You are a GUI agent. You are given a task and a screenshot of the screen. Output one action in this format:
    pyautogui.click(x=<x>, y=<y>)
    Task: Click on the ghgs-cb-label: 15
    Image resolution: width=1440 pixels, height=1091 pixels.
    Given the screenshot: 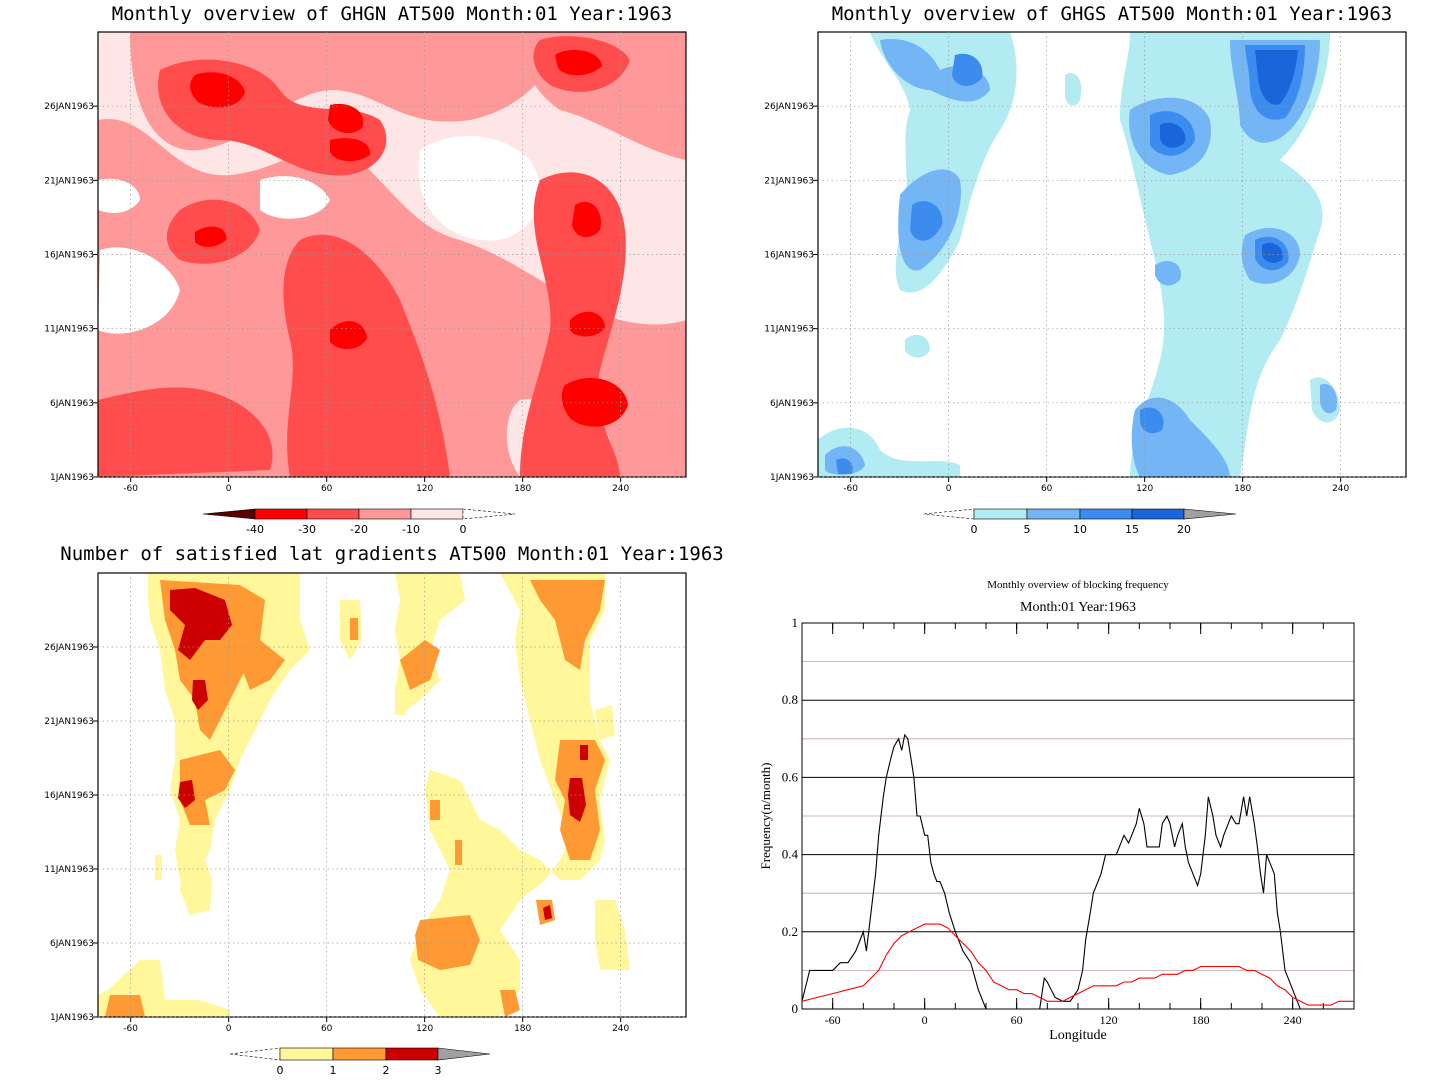 What is the action you would take?
    pyautogui.click(x=1132, y=529)
    